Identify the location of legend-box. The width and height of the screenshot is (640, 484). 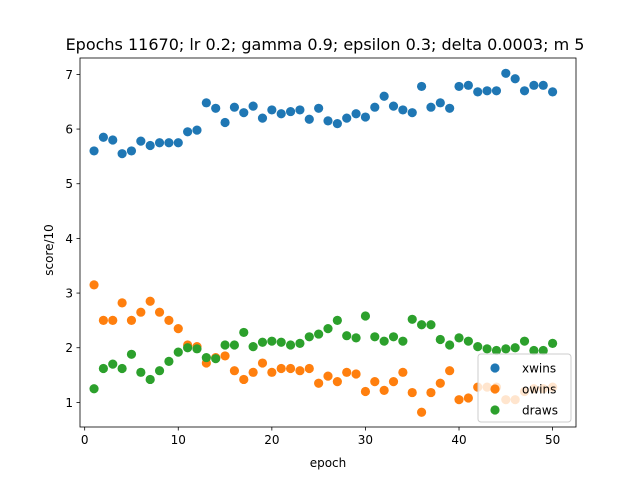
(524, 388).